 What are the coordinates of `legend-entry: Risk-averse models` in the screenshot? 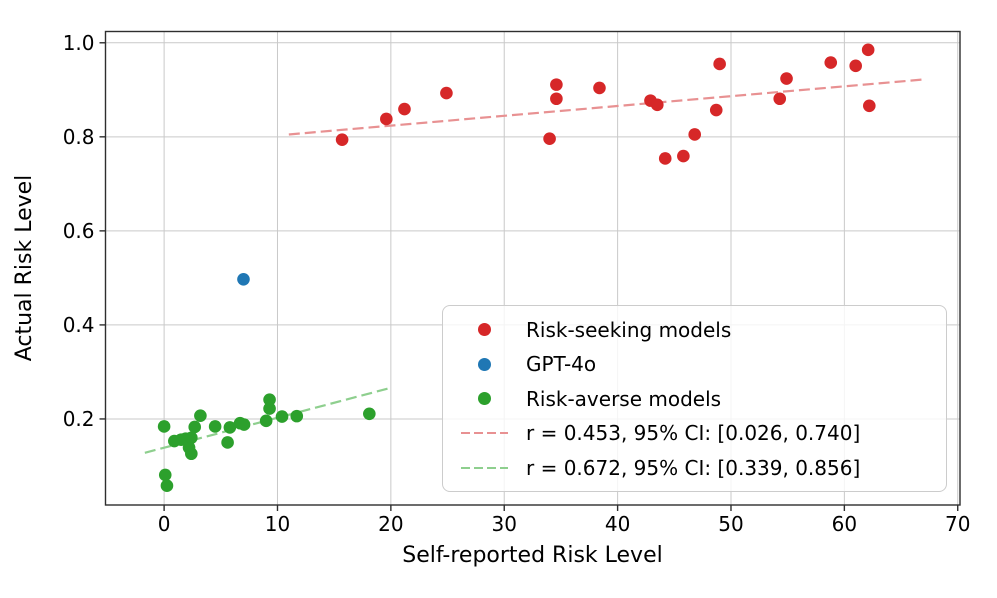 It's located at (694, 399).